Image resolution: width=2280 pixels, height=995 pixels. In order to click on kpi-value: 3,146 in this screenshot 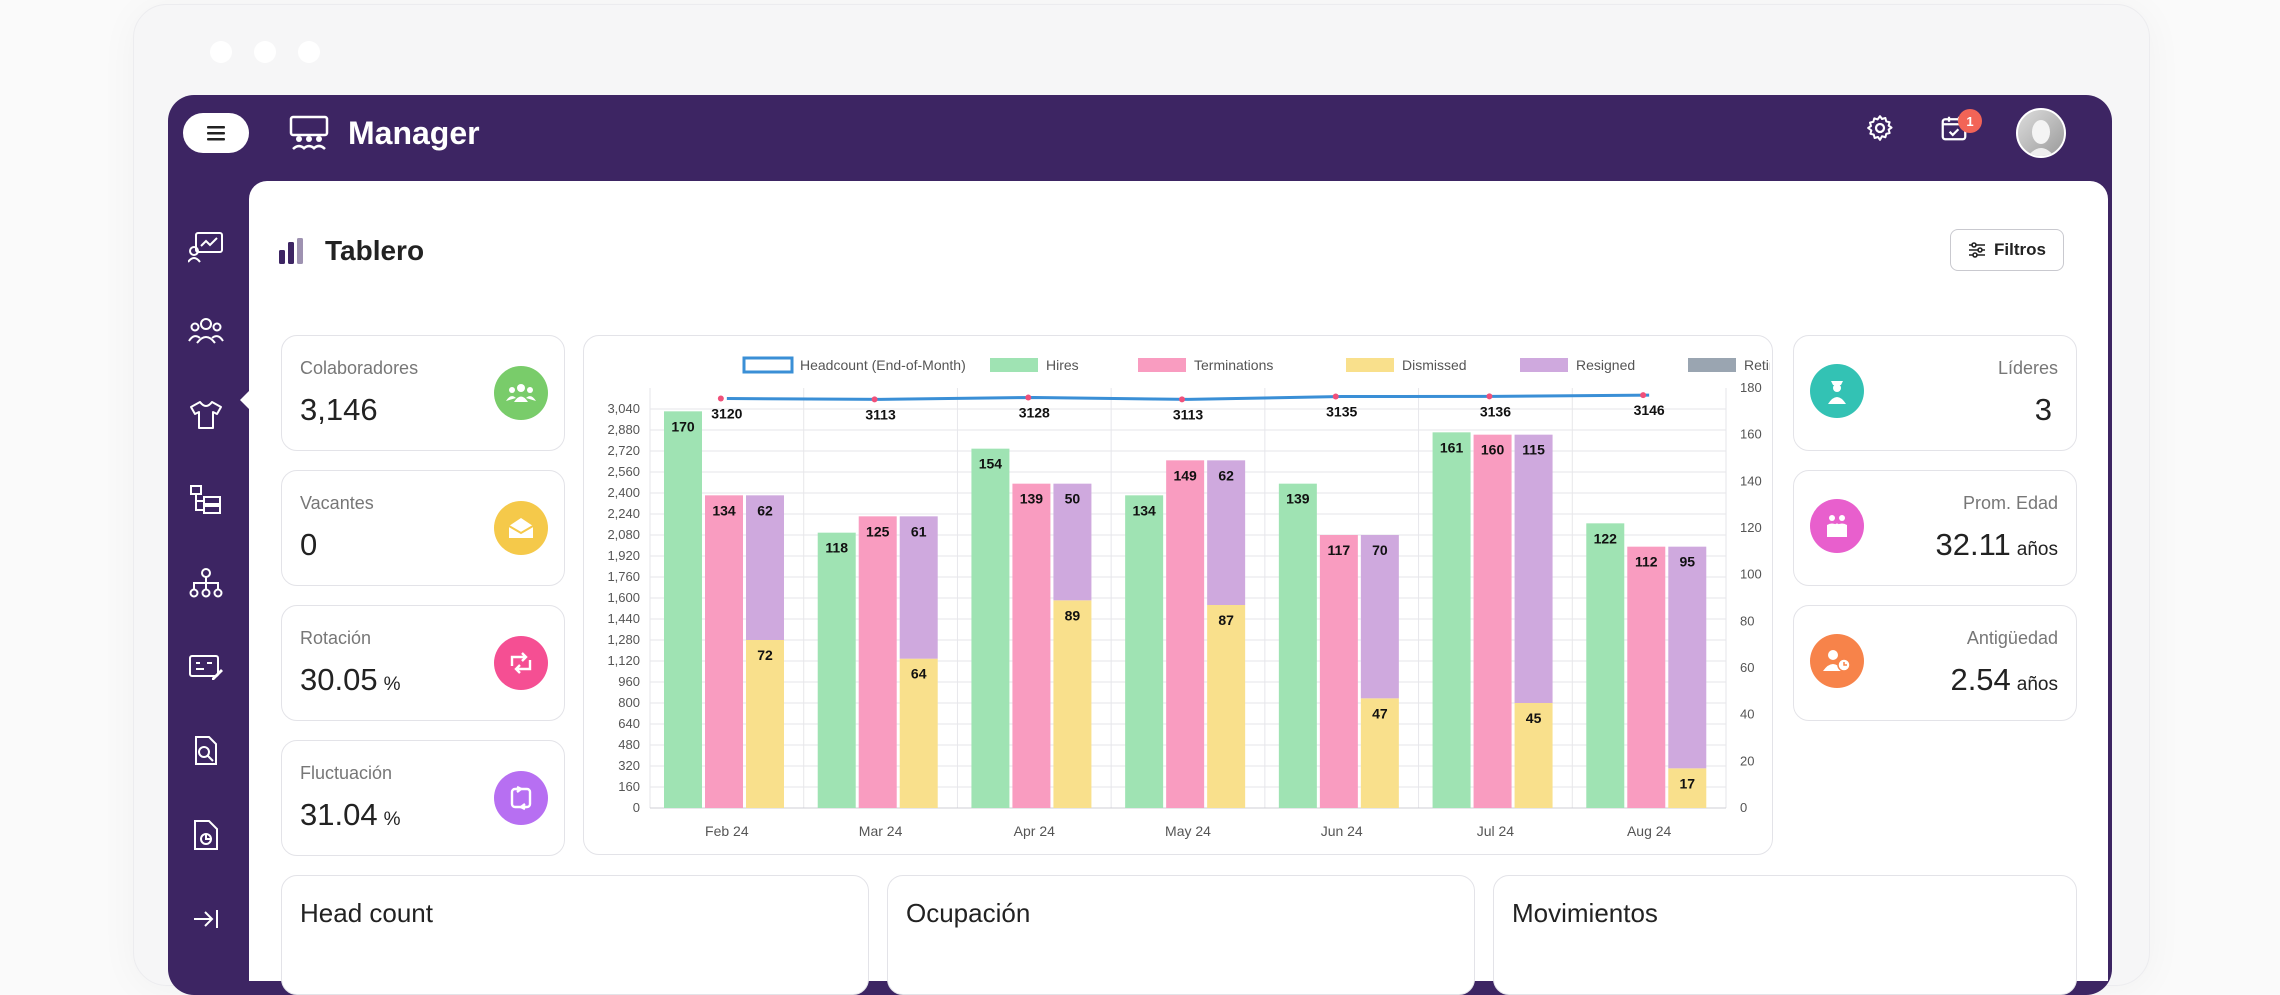, I will do `click(339, 409)`.